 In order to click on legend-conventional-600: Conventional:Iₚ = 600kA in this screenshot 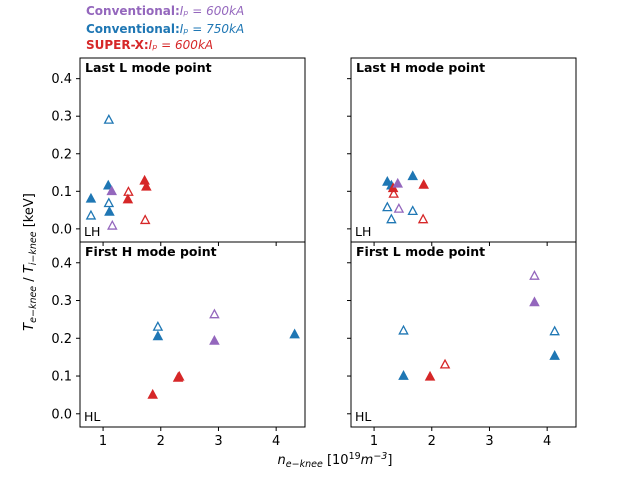, I will do `click(165, 11)`.